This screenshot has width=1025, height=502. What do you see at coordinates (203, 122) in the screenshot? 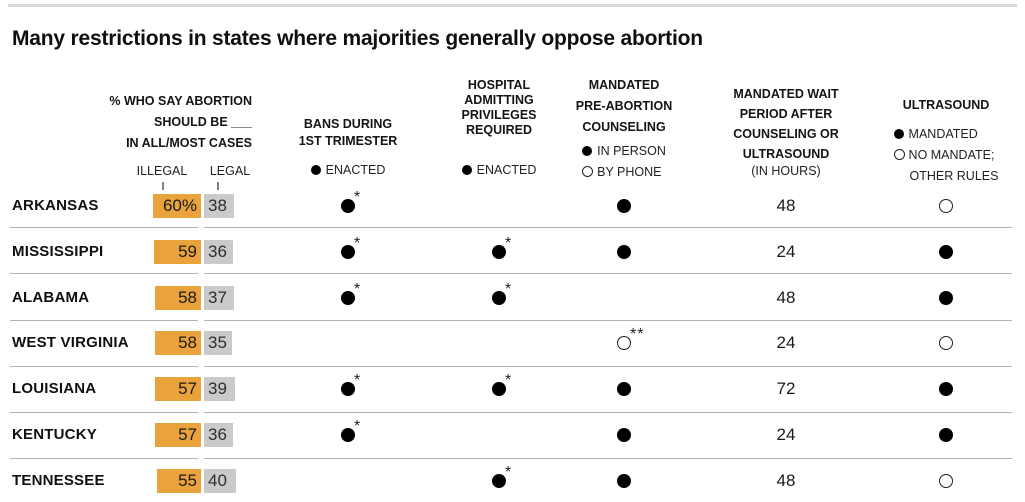
I see `poll-header-line: SHOULD BE ___` at bounding box center [203, 122].